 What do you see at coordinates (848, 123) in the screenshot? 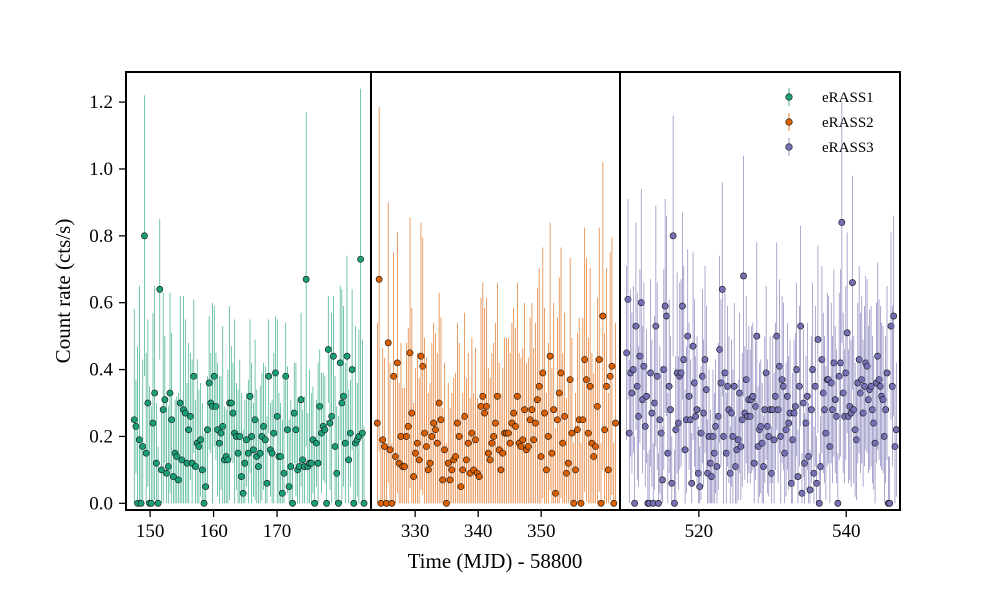
I see `legend-label: eRASS2` at bounding box center [848, 123].